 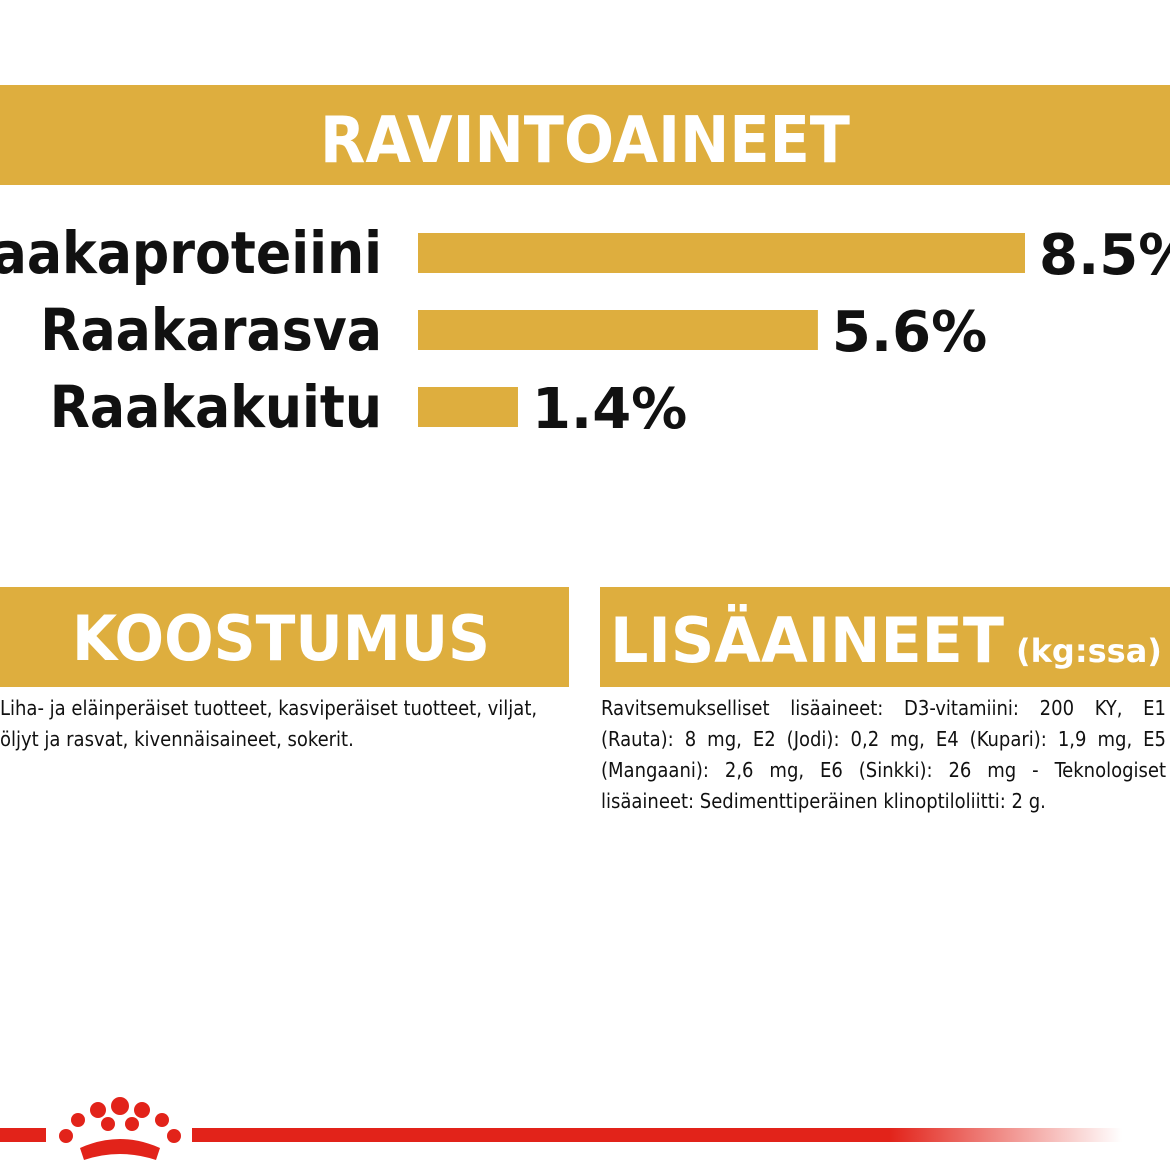 I want to click on additives-title: LISÄAINEET, so click(x=807, y=640).